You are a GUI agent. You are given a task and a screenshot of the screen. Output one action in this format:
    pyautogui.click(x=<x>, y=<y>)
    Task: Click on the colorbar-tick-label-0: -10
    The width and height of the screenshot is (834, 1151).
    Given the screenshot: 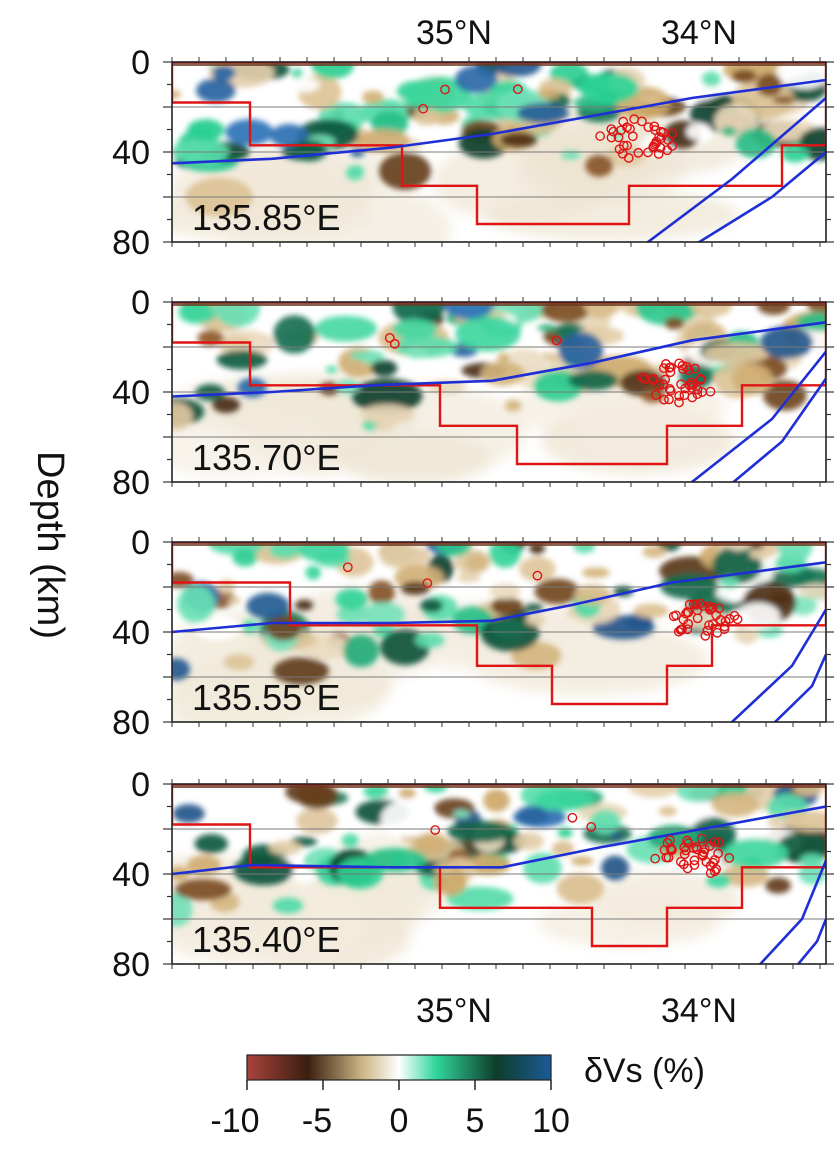 What is the action you would take?
    pyautogui.click(x=234, y=1121)
    